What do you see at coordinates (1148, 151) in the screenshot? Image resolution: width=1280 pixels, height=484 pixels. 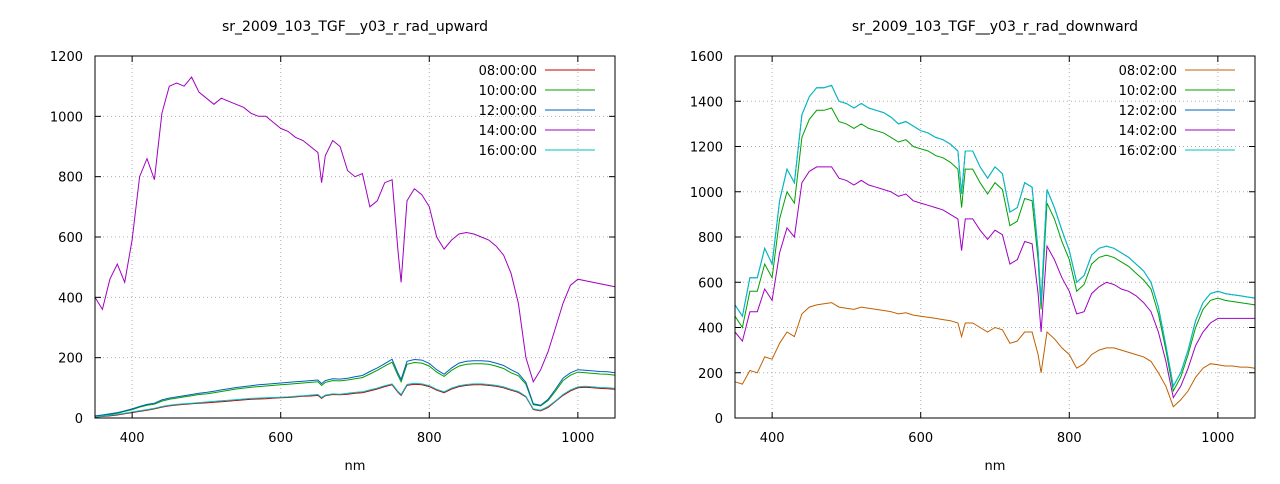 I see `legend-label: 16:02:00` at bounding box center [1148, 151].